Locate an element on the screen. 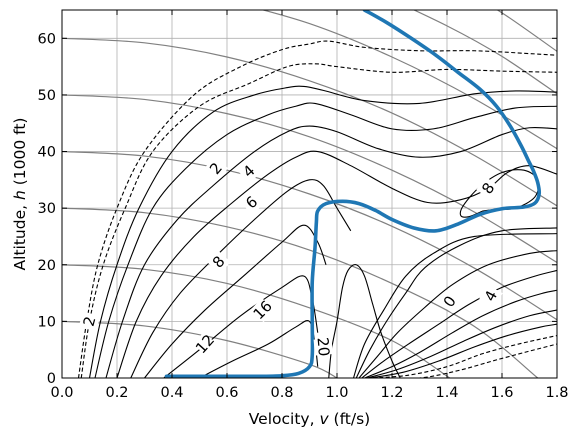  contour-label: 16 is located at coordinates (263, 310).